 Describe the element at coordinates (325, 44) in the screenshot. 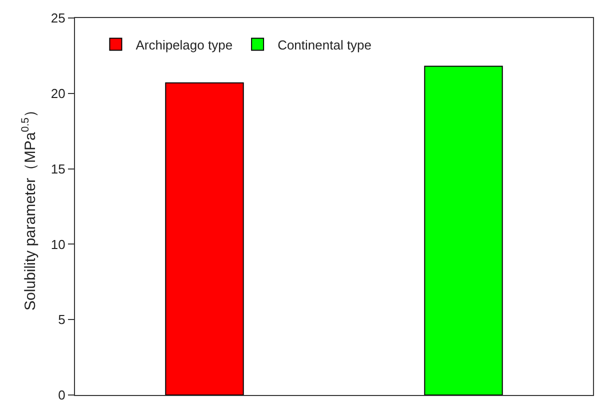

I see `legend-label: Continental type` at that location.